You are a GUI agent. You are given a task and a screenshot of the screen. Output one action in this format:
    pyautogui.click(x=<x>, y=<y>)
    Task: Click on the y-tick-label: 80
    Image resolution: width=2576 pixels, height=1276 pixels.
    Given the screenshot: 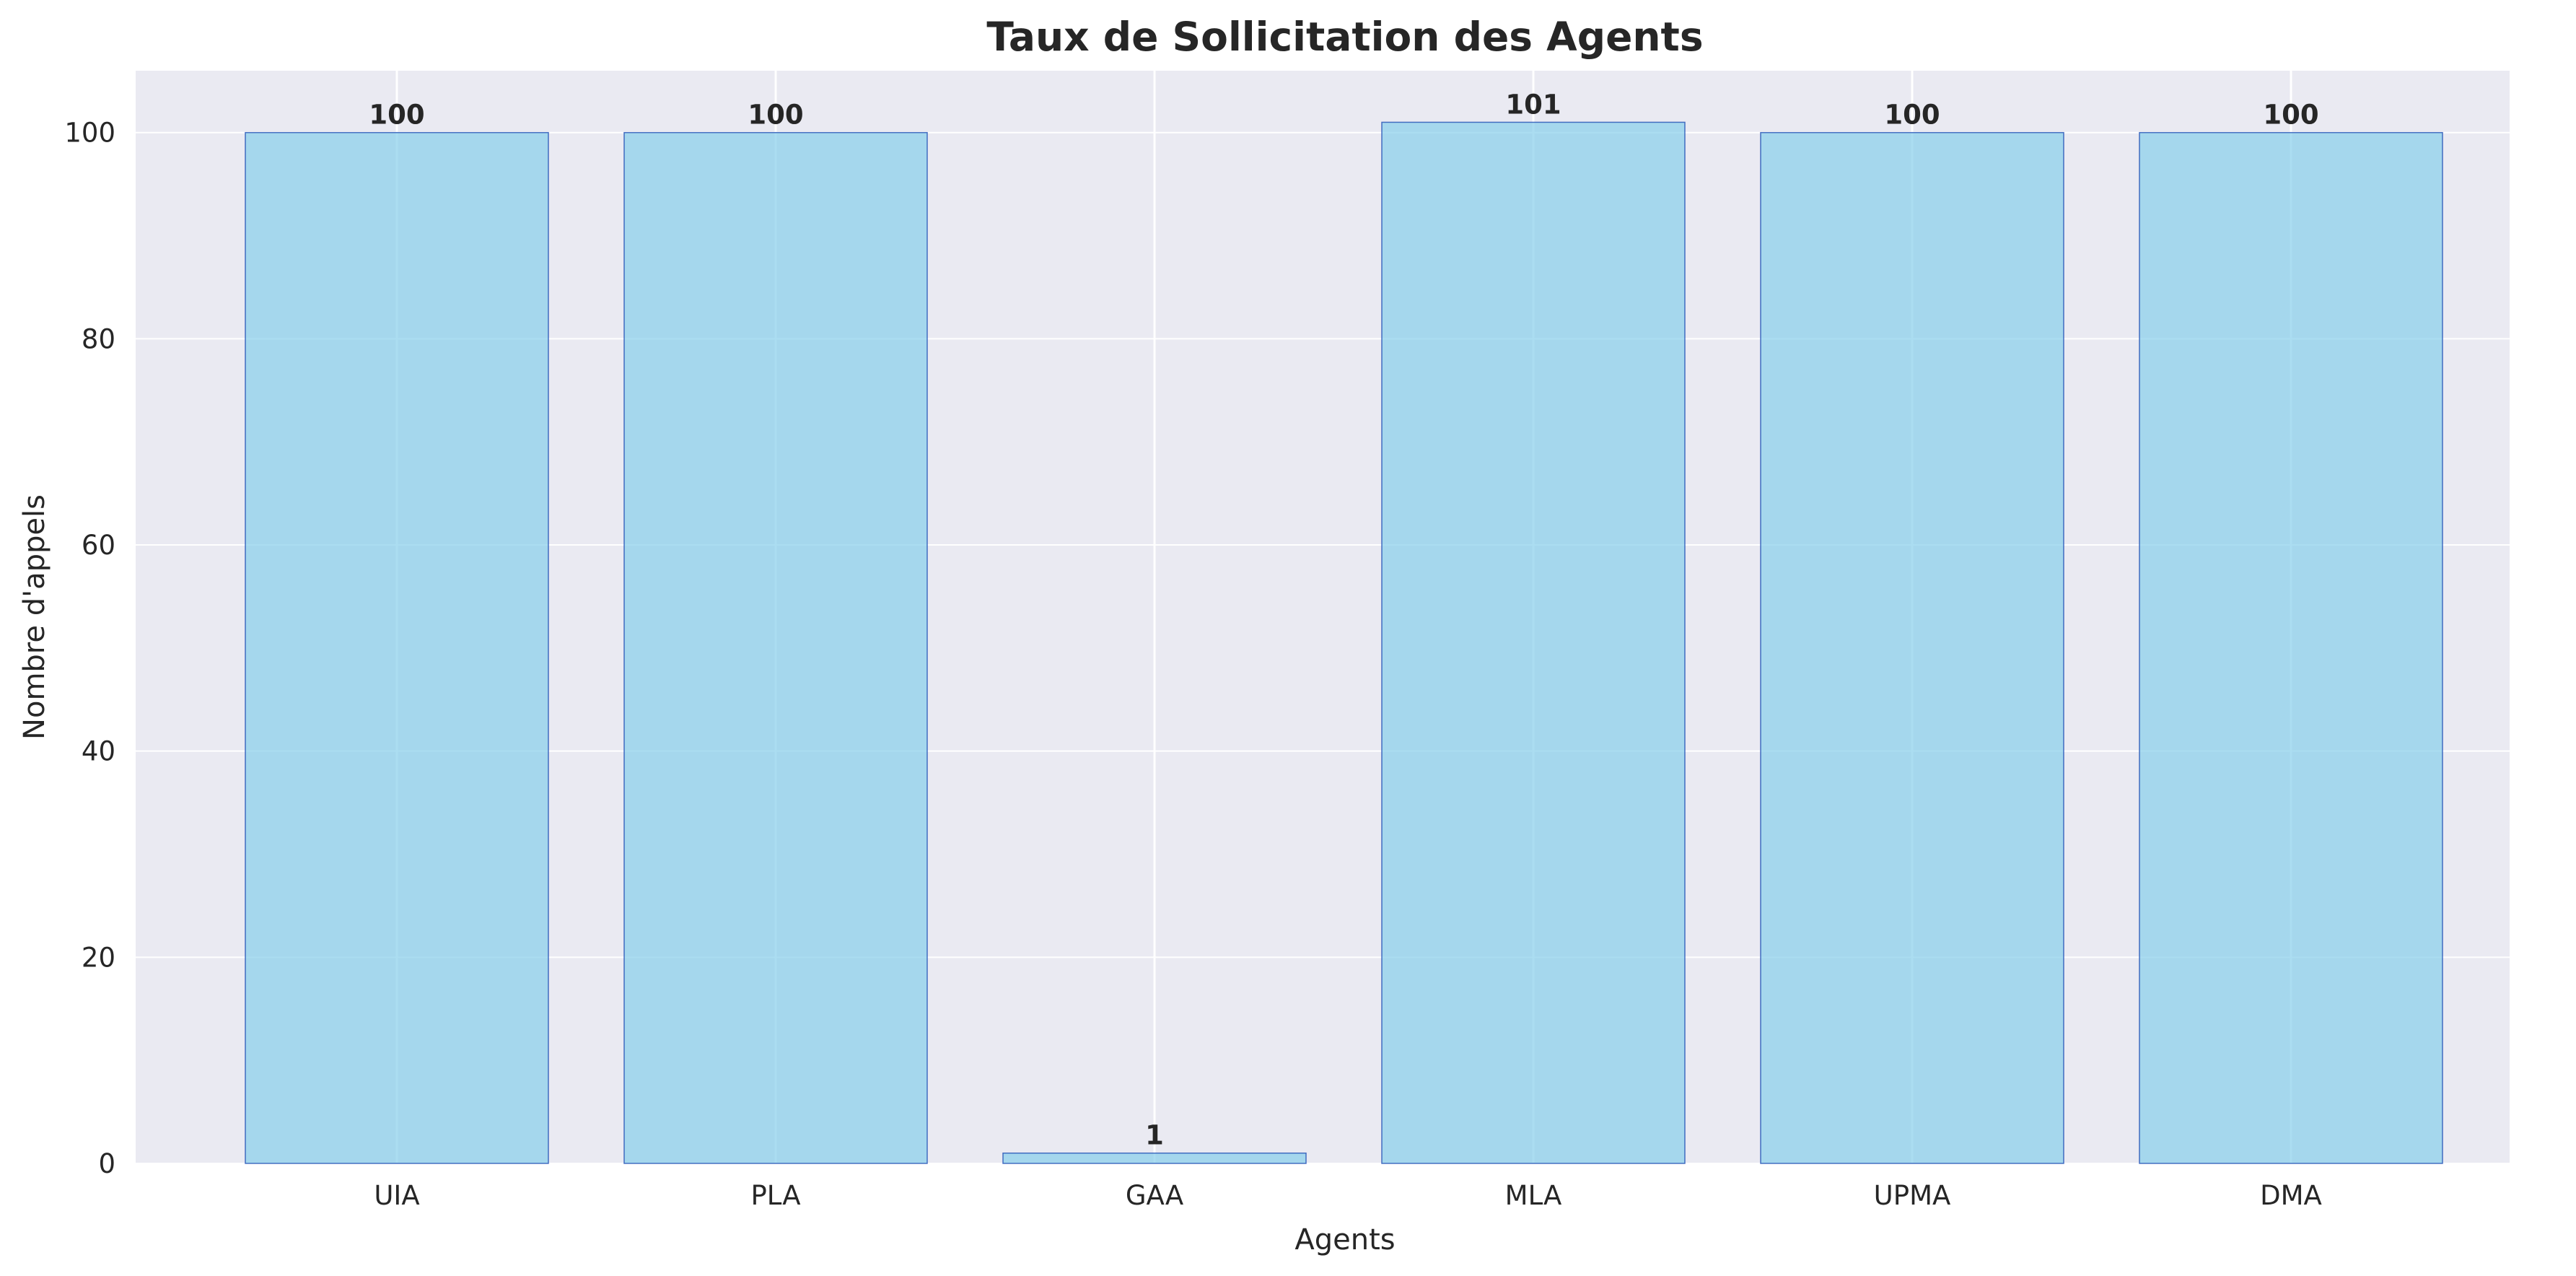 What is the action you would take?
    pyautogui.click(x=99, y=338)
    